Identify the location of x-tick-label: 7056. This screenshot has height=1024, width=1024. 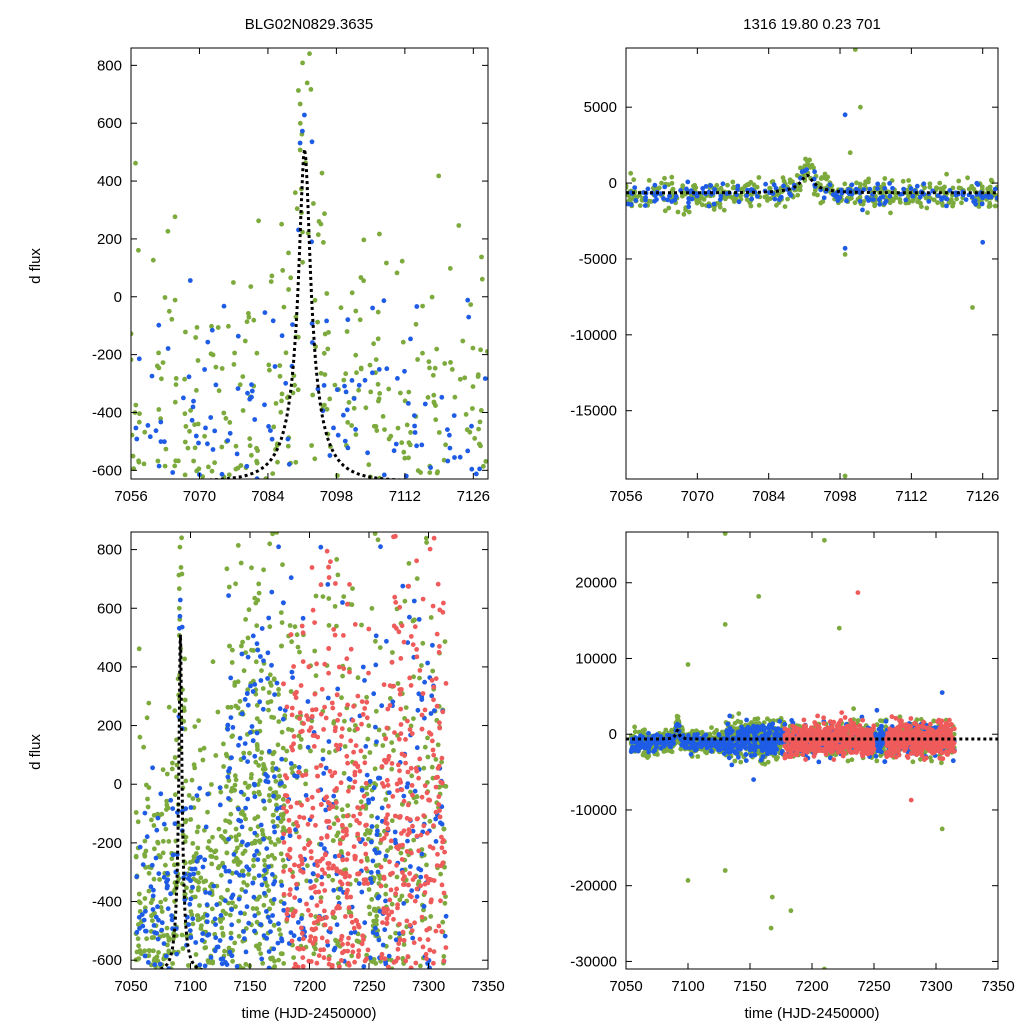
(130, 496).